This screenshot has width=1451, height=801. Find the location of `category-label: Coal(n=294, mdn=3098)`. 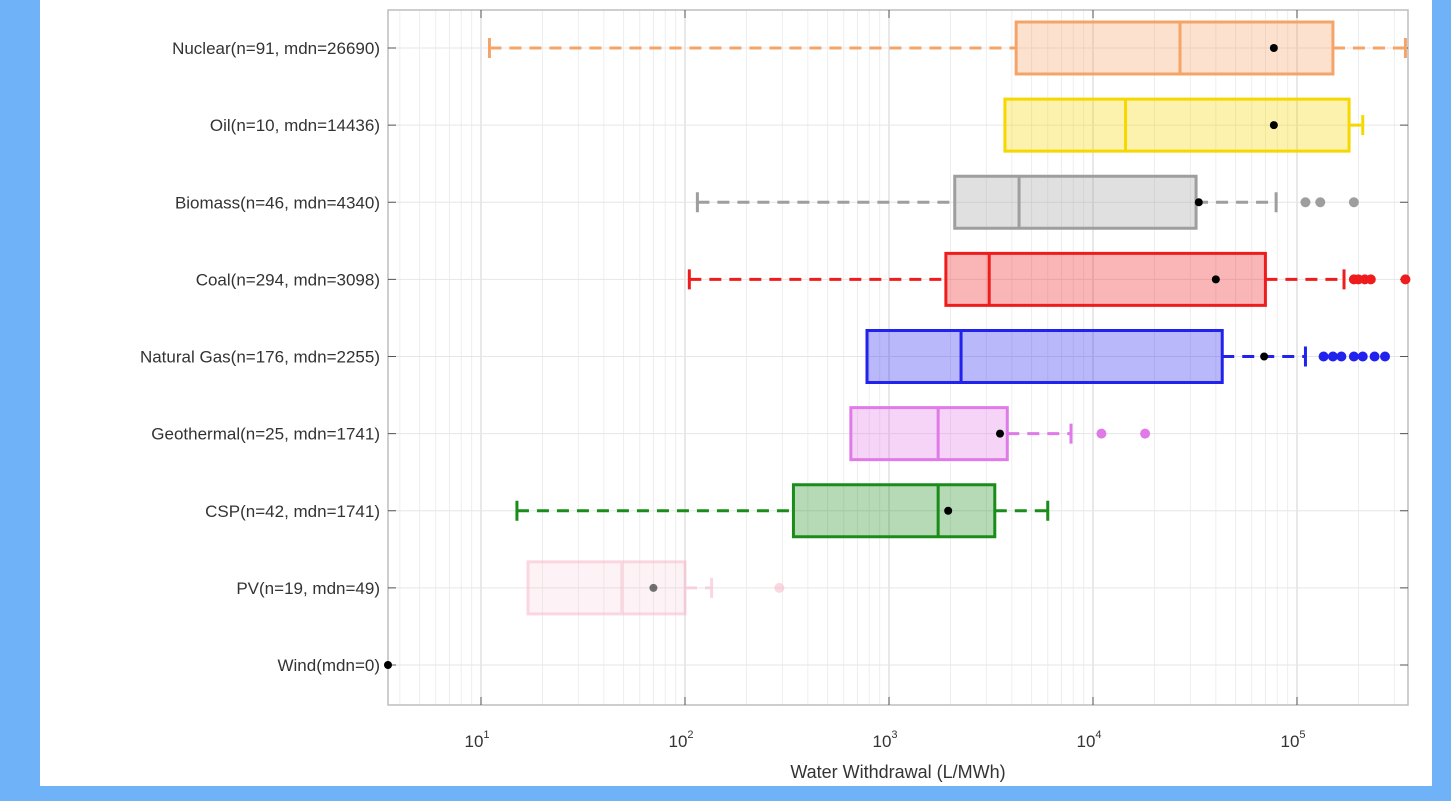

category-label: Coal(n=294, mdn=3098) is located at coordinates (288, 279).